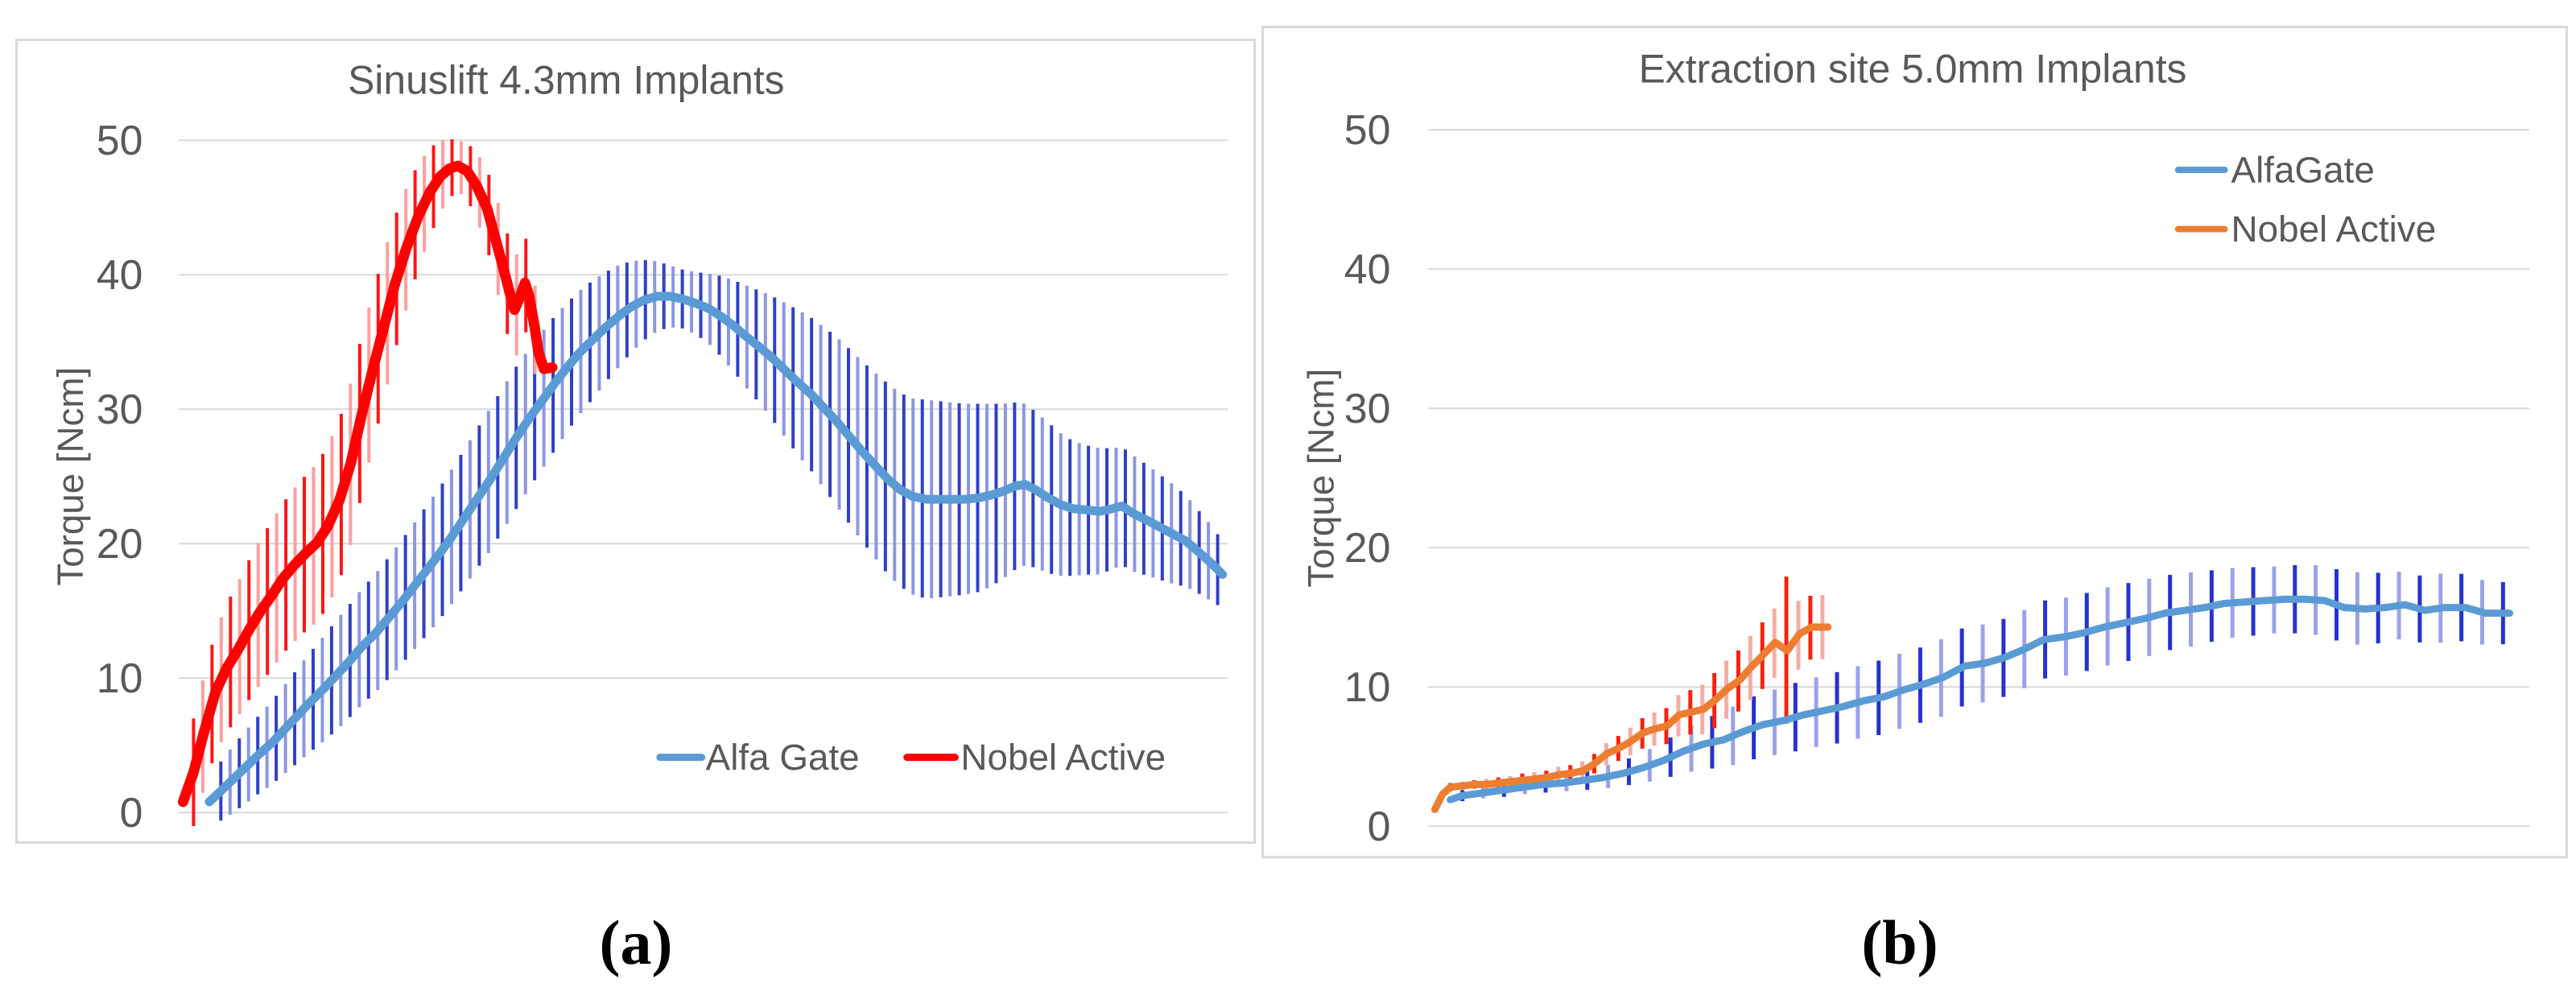 This screenshot has height=1004, width=2576. I want to click on legend-label: Alfa Gate, so click(783, 758).